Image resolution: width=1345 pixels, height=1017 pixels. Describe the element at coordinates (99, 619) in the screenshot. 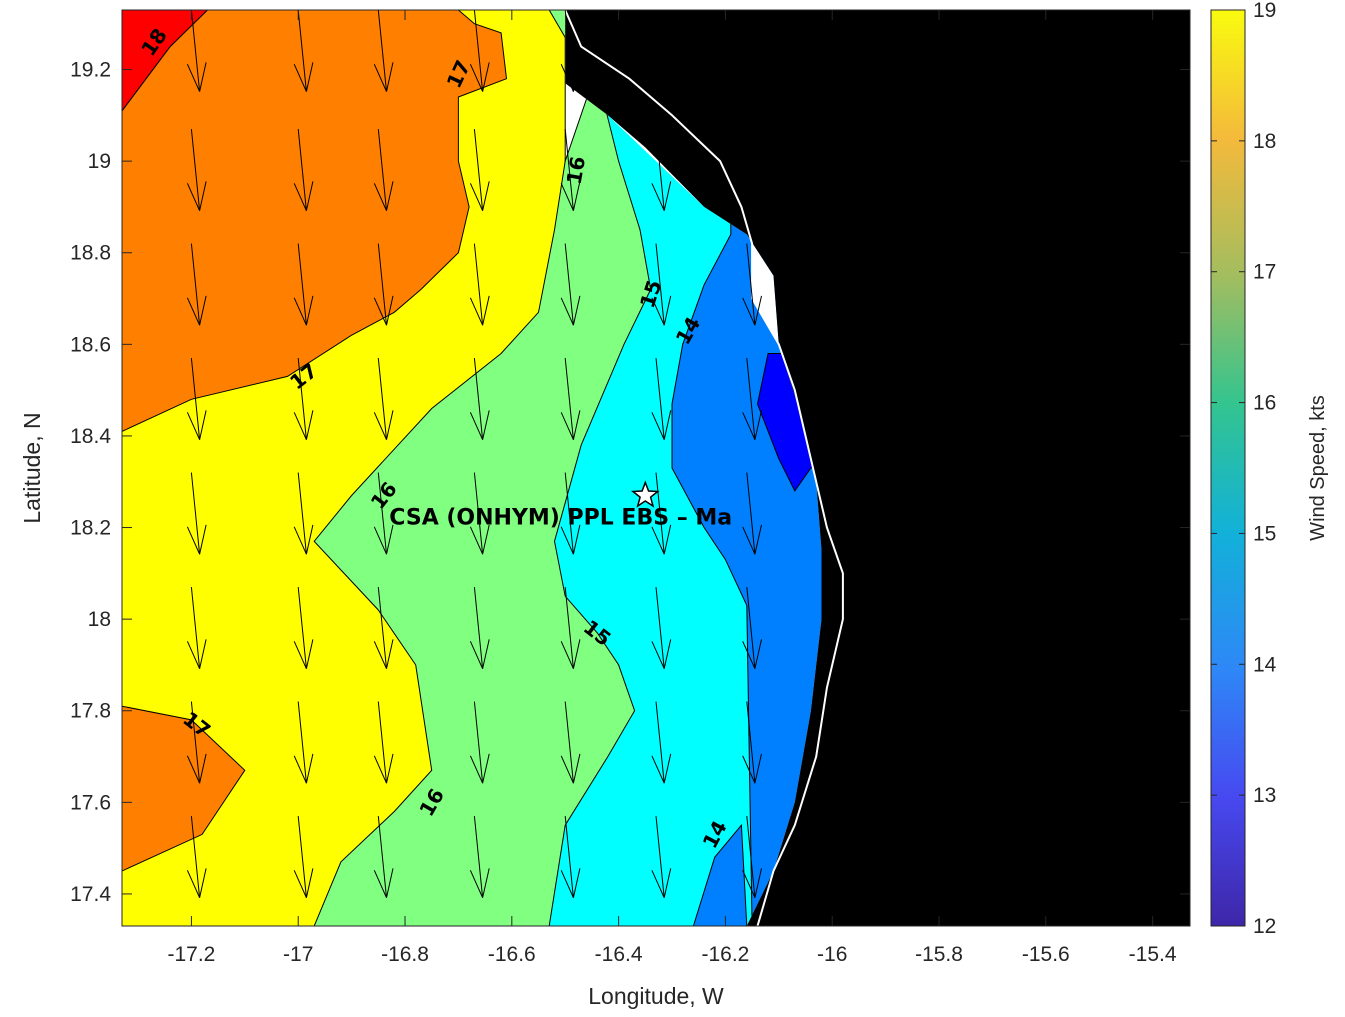

I see `y-tick-label-3: 18` at that location.